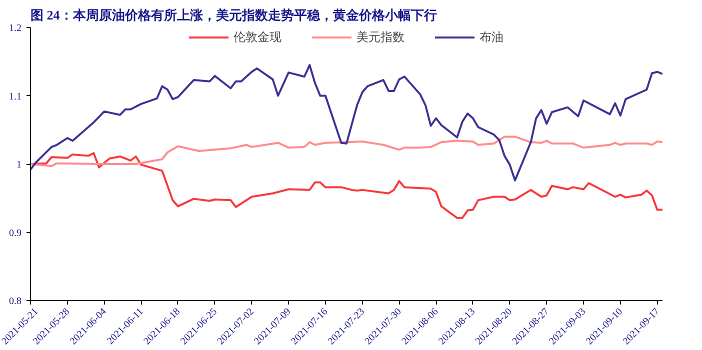  What do you see at coordinates (346, 152) in the screenshot?
I see `line-series` at bounding box center [346, 152].